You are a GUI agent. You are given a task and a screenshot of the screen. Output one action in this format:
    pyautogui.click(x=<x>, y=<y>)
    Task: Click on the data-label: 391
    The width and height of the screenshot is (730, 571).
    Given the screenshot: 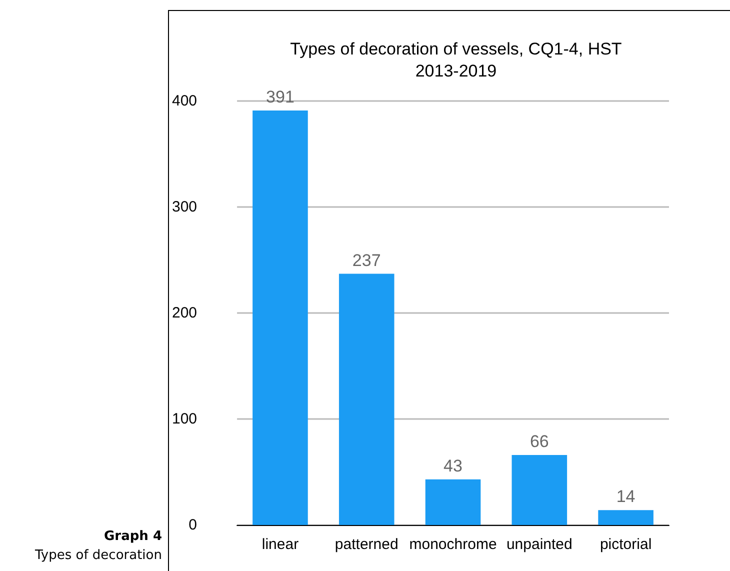 What is the action you would take?
    pyautogui.click(x=280, y=97)
    